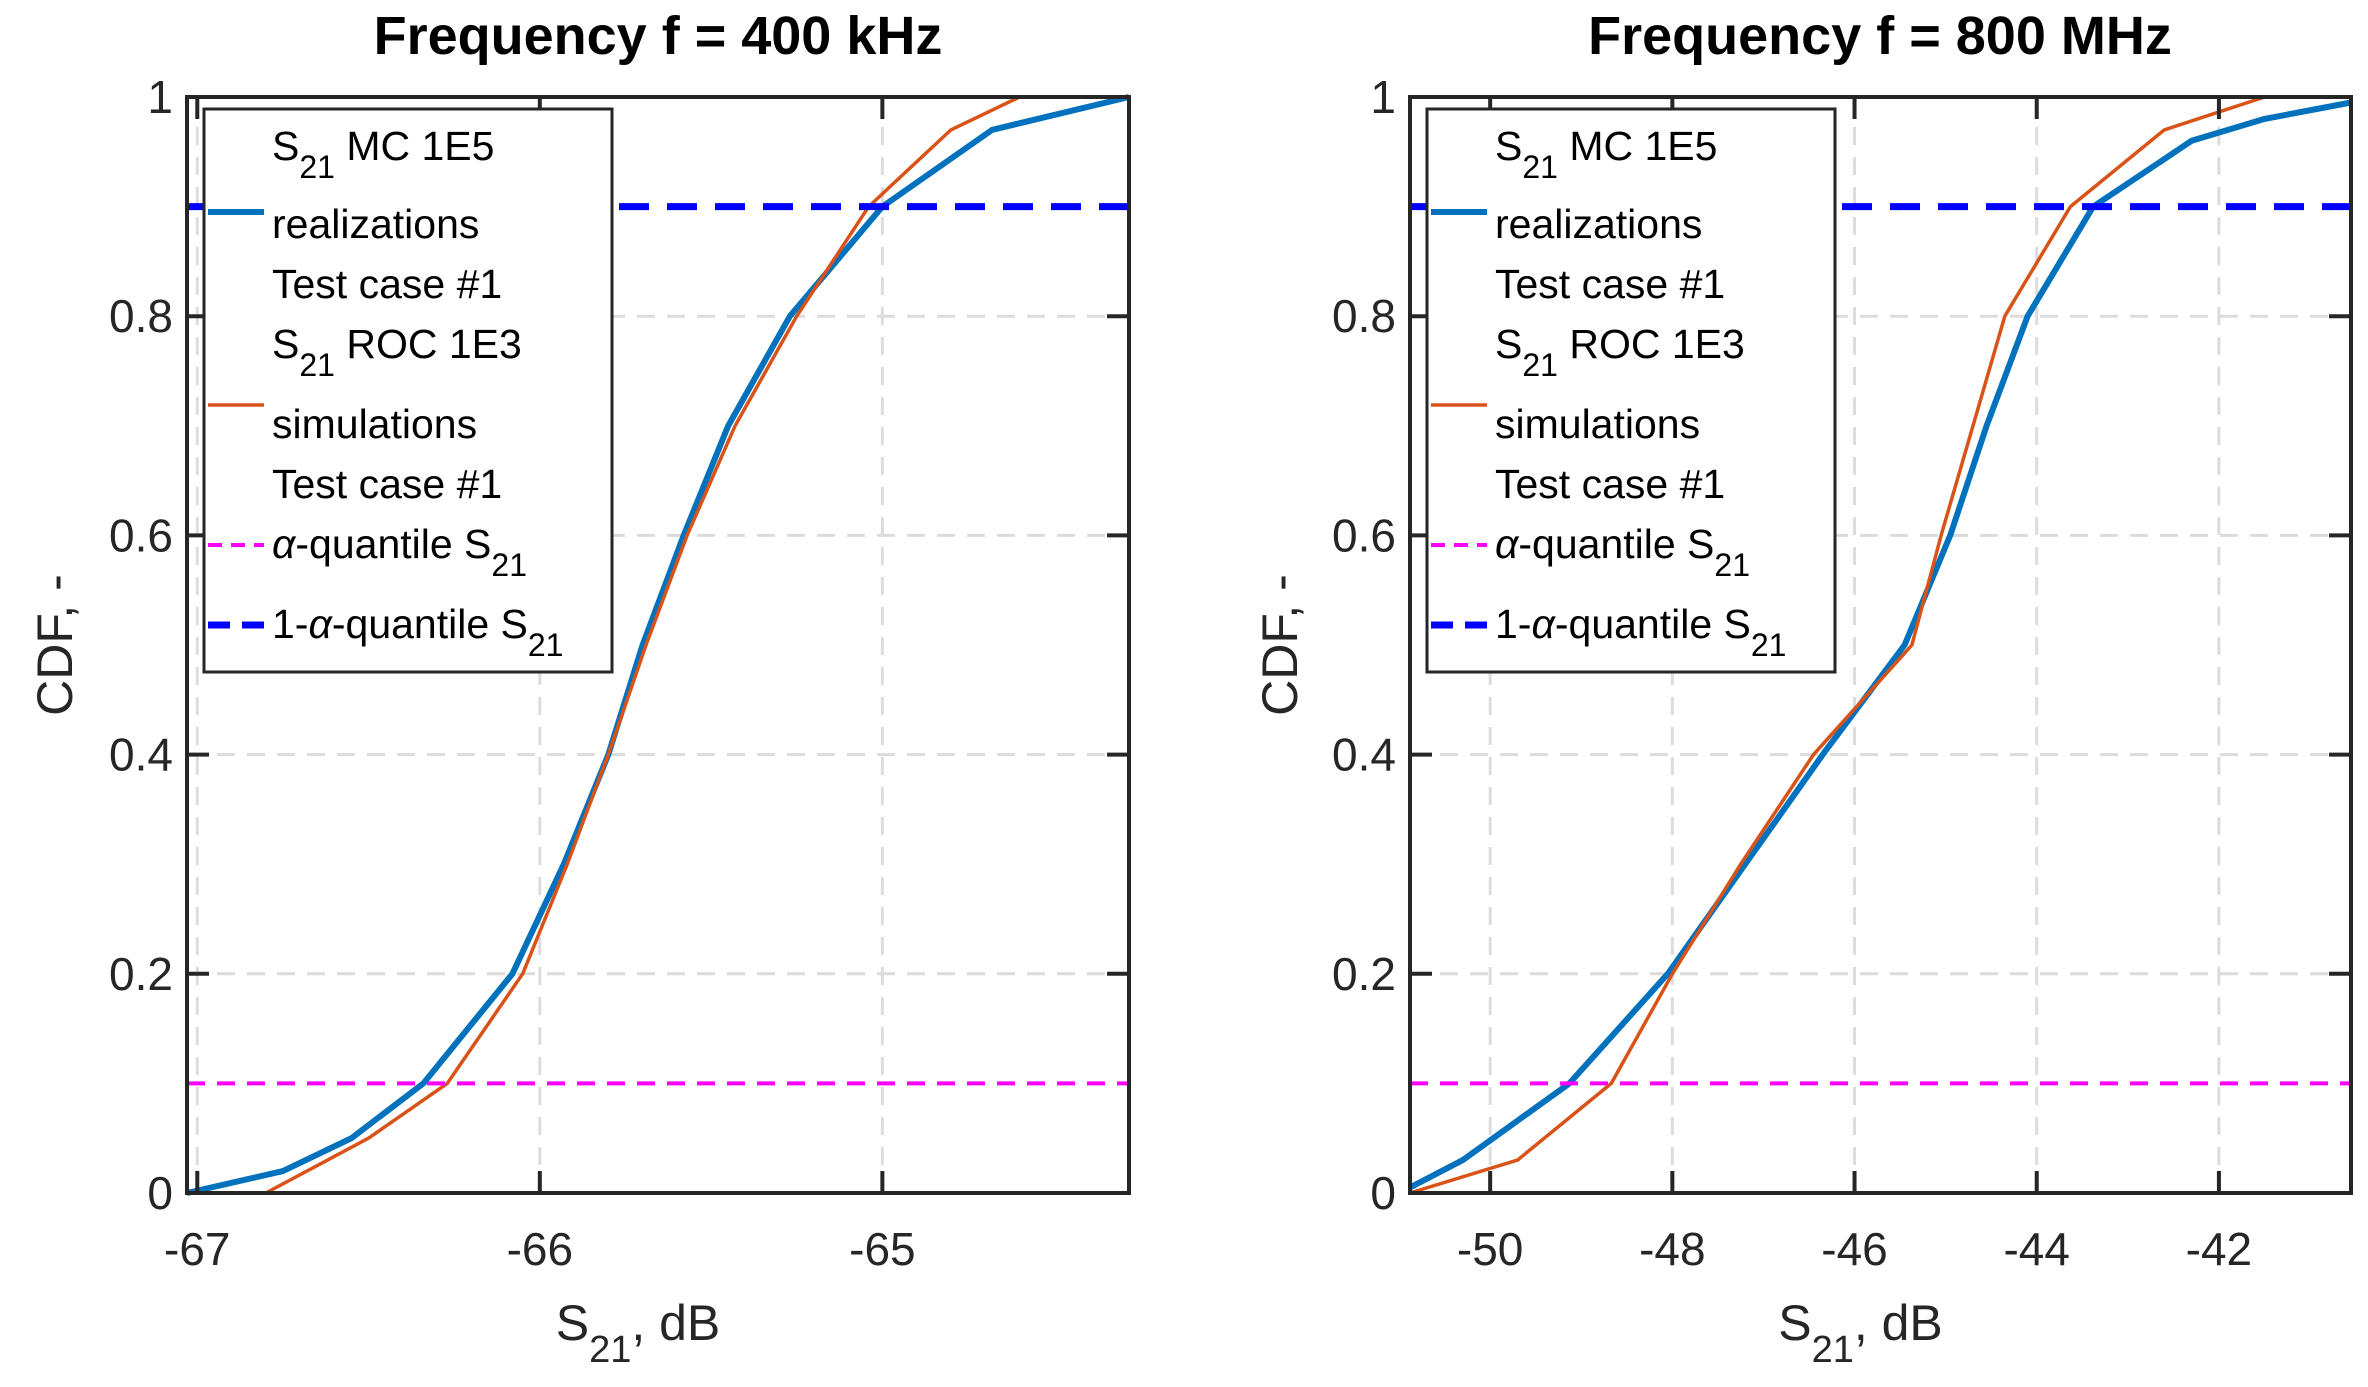 The height and width of the screenshot is (1387, 2368). I want to click on x-tick-label: -65, so click(882, 1249).